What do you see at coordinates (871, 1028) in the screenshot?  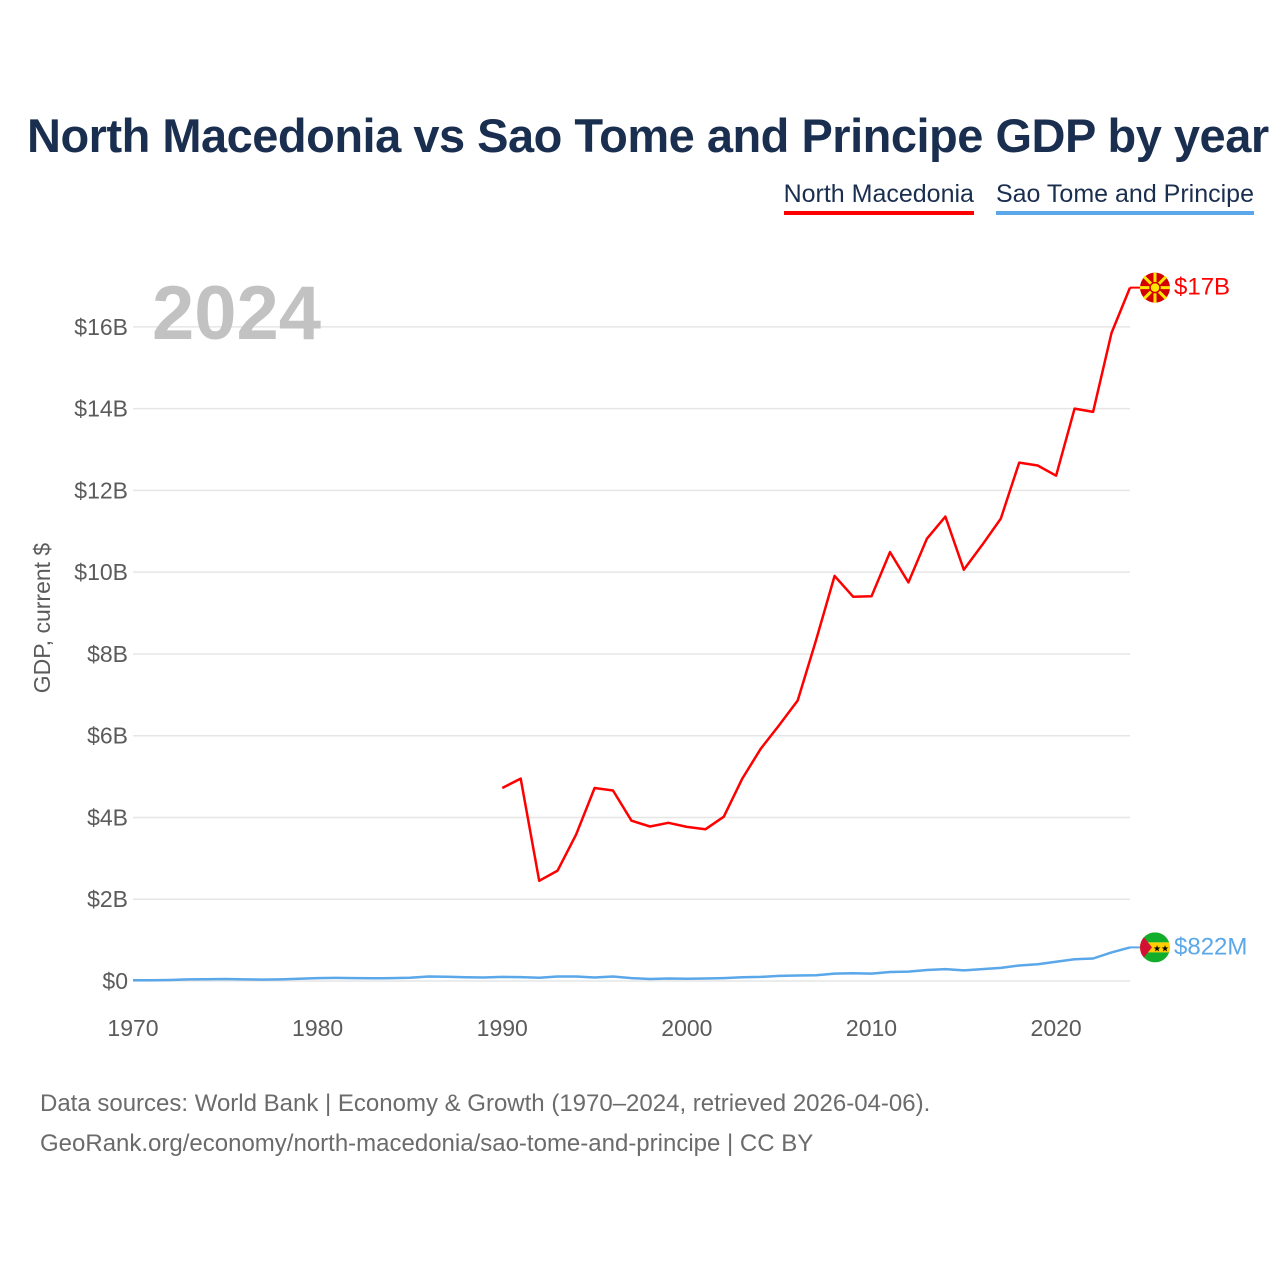 I see `x-tick-label: 2010` at bounding box center [871, 1028].